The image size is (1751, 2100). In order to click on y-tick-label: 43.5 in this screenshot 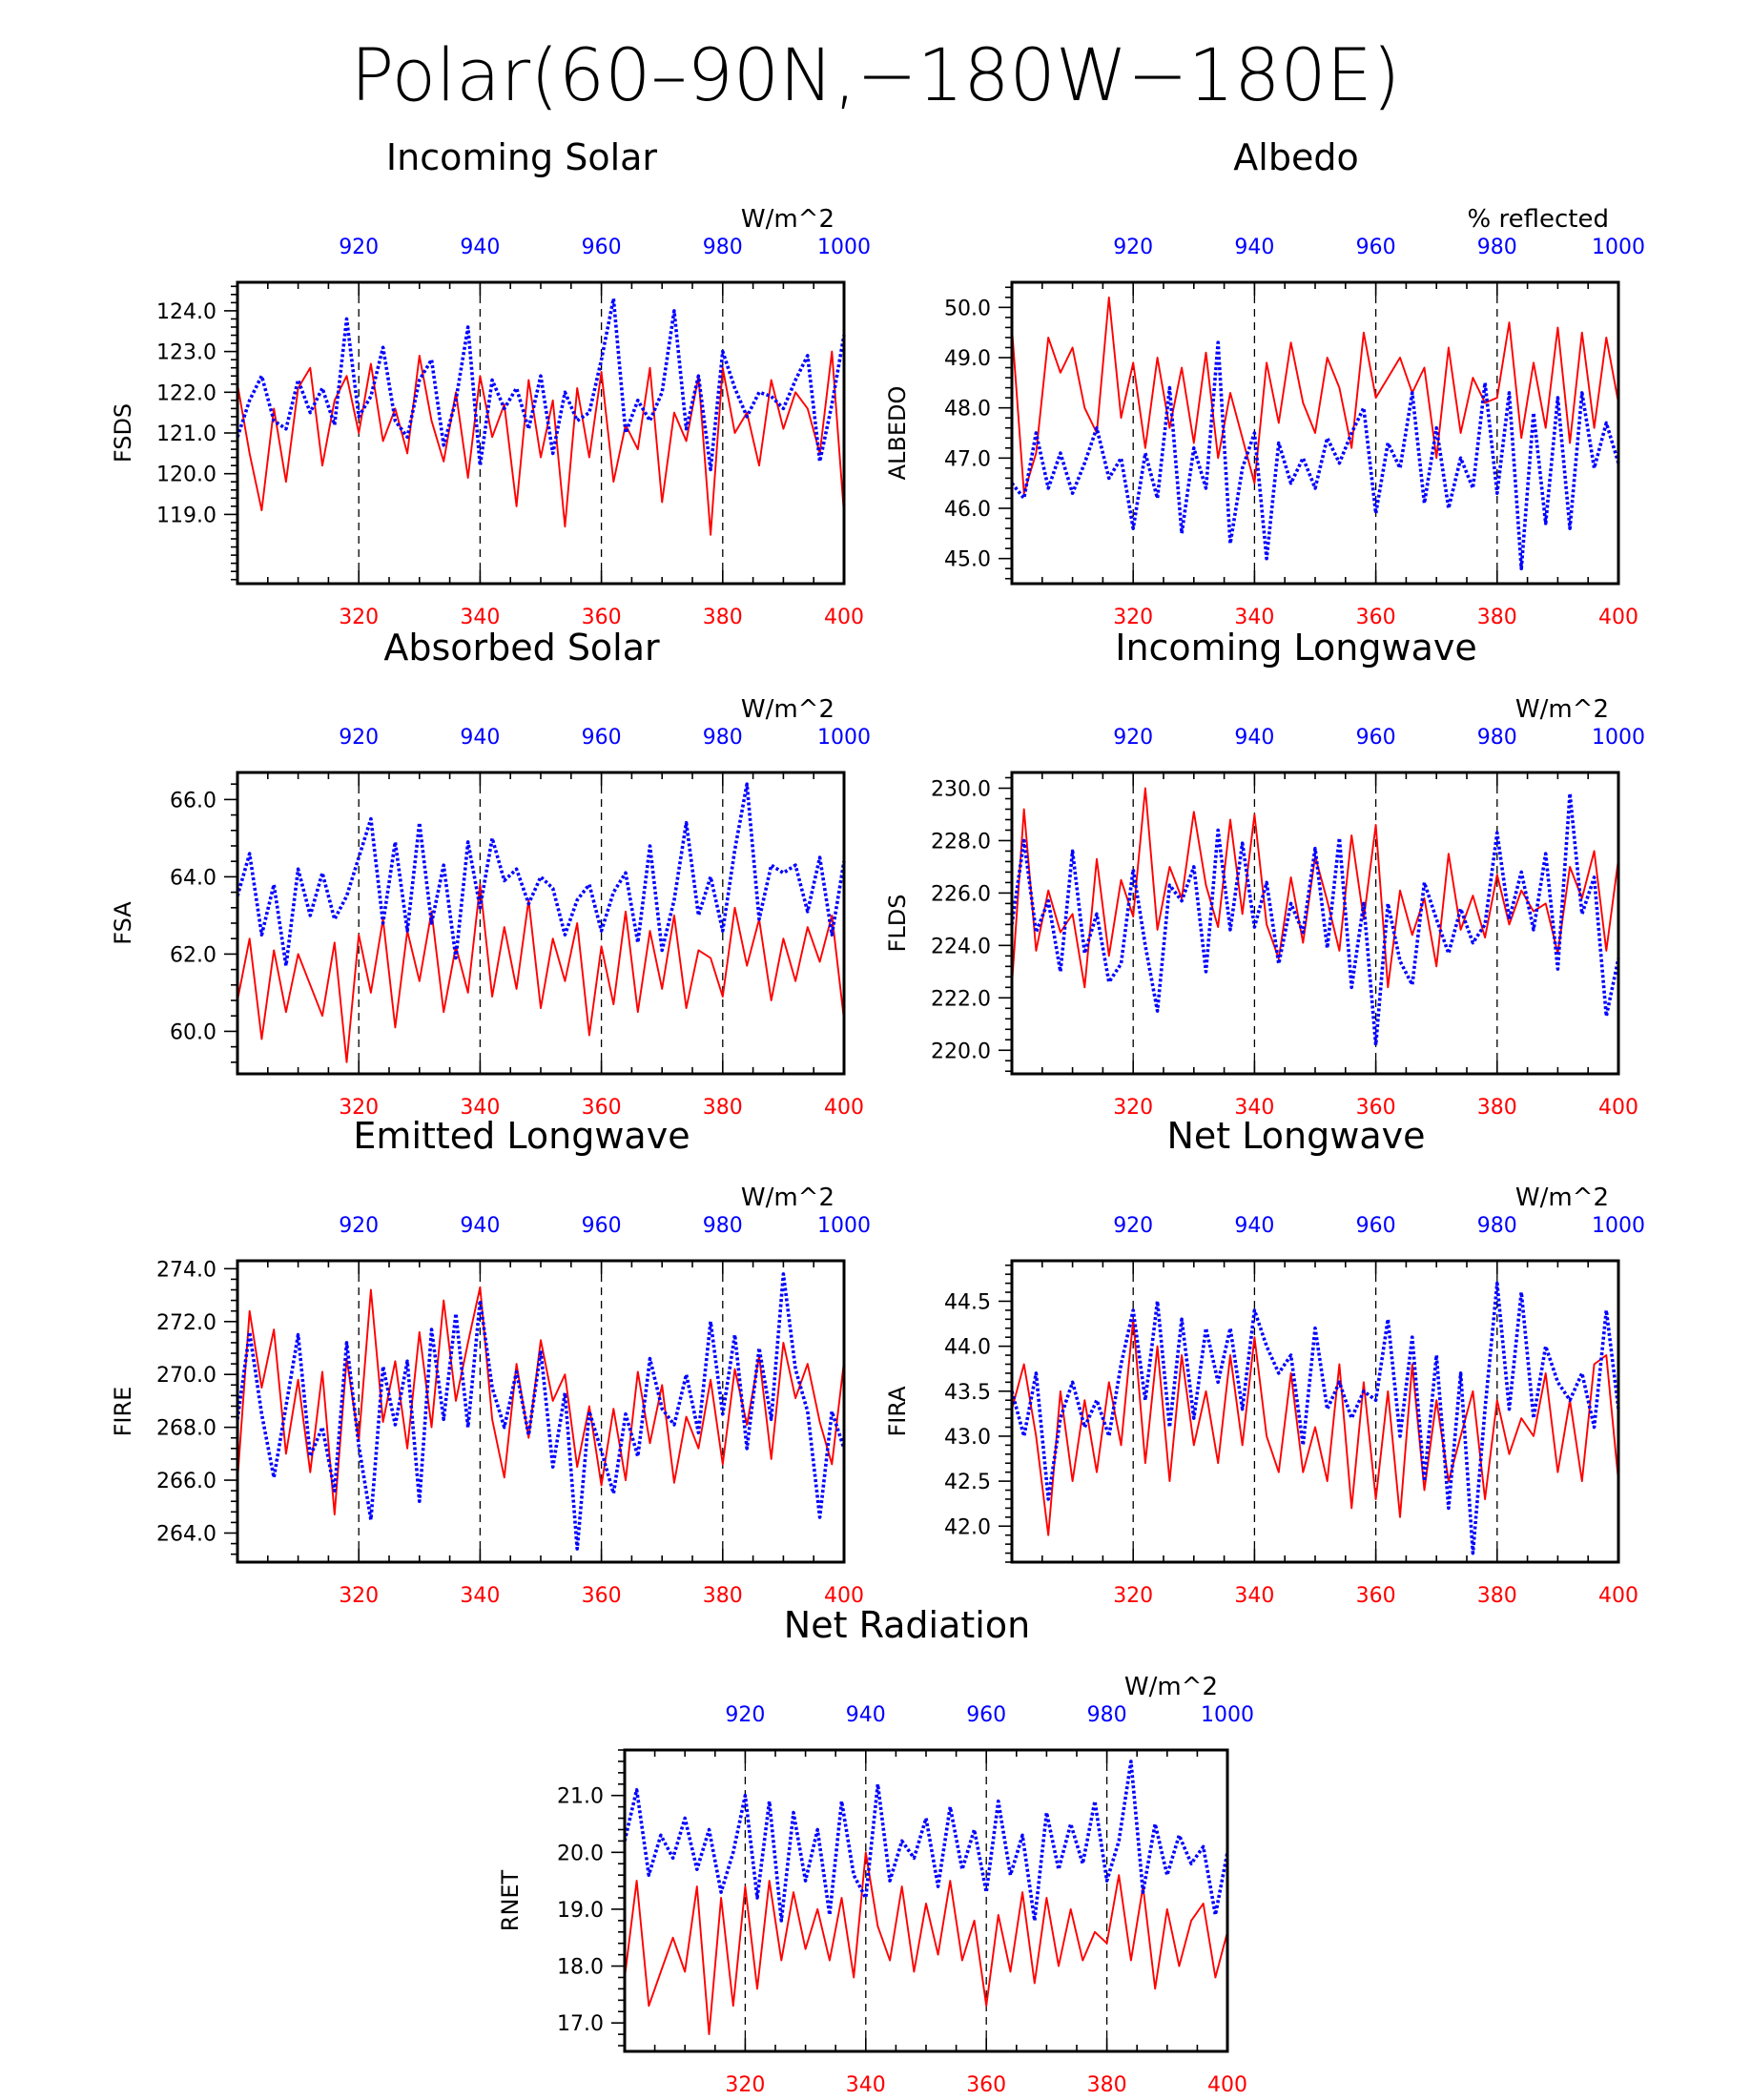, I will do `click(967, 1393)`.